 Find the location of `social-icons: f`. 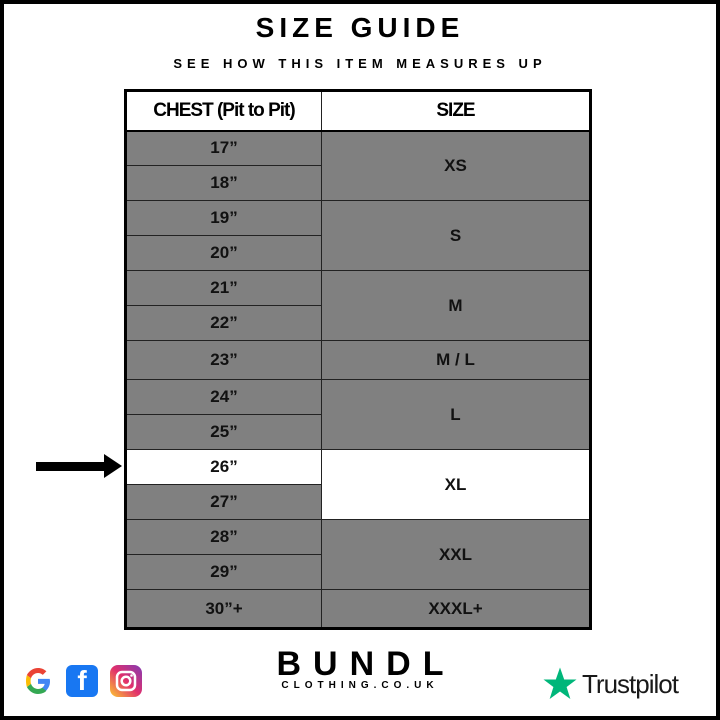

social-icons: f is located at coordinates (82, 681).